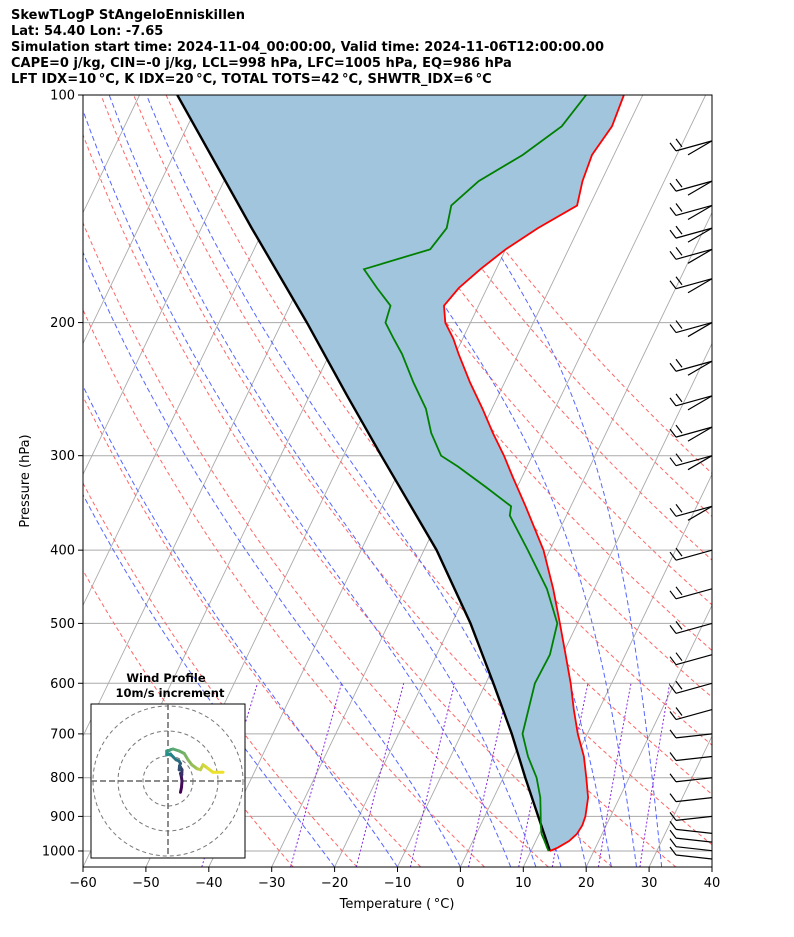 The height and width of the screenshot is (937, 794). Describe the element at coordinates (334, 883) in the screenshot. I see `x-tick-label: −20` at that location.